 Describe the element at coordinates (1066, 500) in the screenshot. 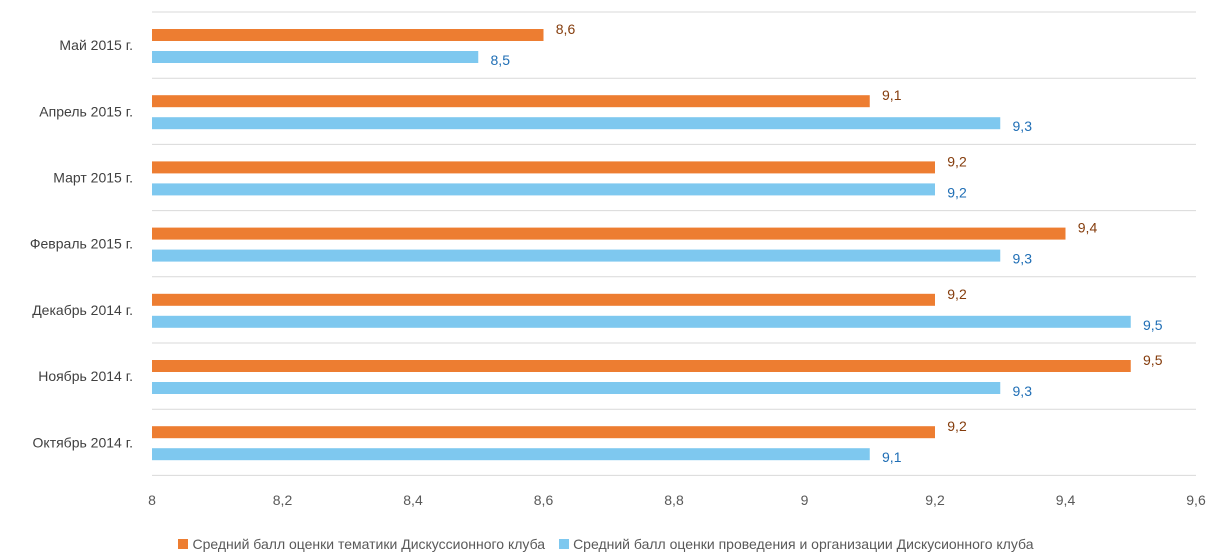

I see `x-tick-label: 9,4` at that location.